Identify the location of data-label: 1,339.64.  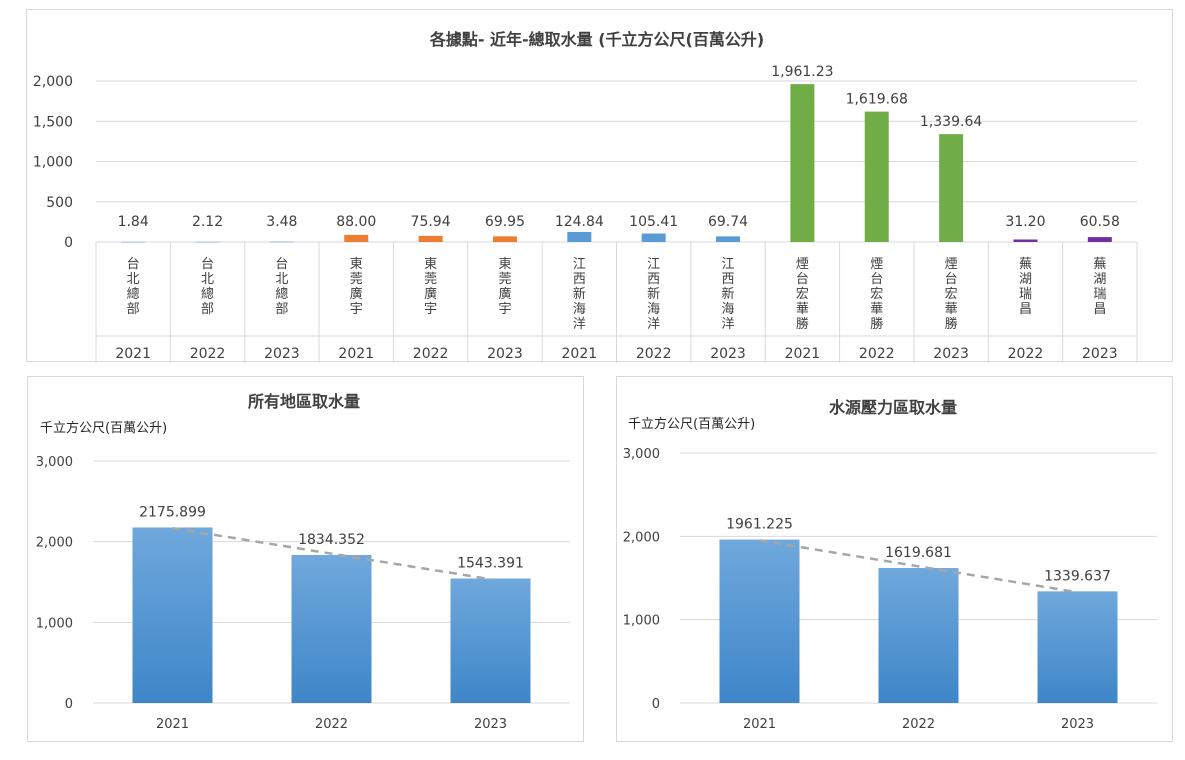
(951, 122).